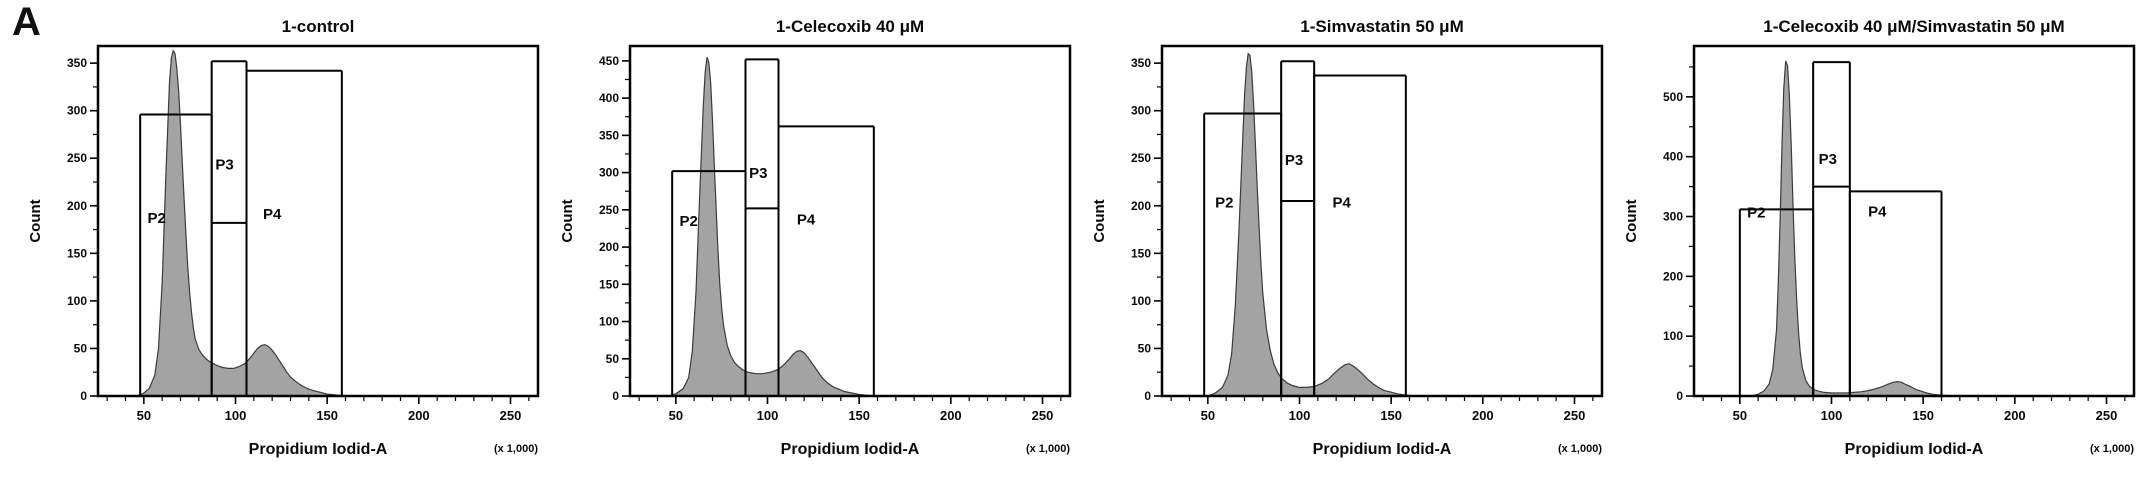 Image resolution: width=2150 pixels, height=490 pixels. What do you see at coordinates (1673, 97) in the screenshot?
I see `y-tick-label: 500` at bounding box center [1673, 97].